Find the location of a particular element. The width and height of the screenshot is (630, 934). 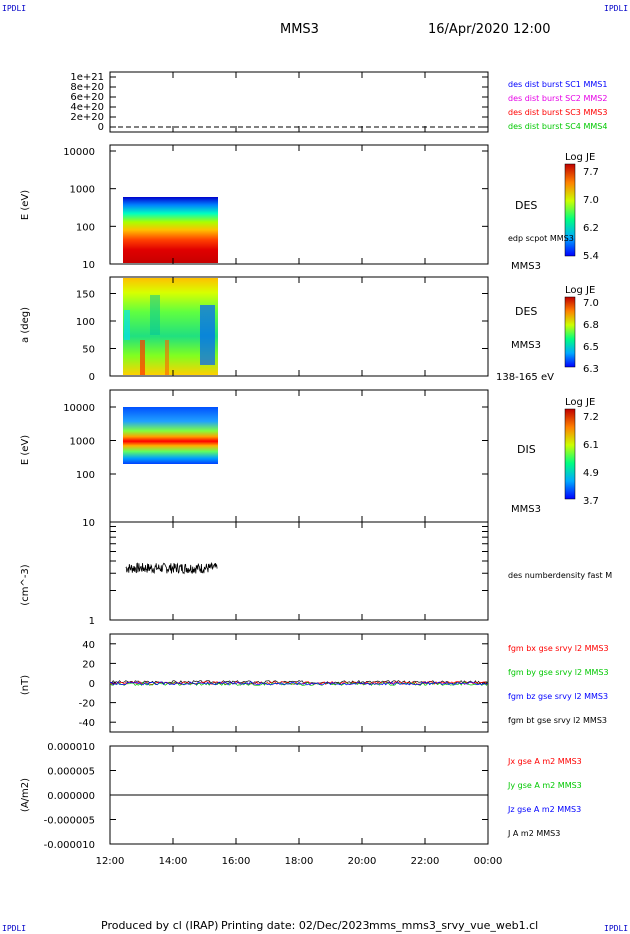

panel6-ytick-label: 40 is located at coordinates (88, 645).